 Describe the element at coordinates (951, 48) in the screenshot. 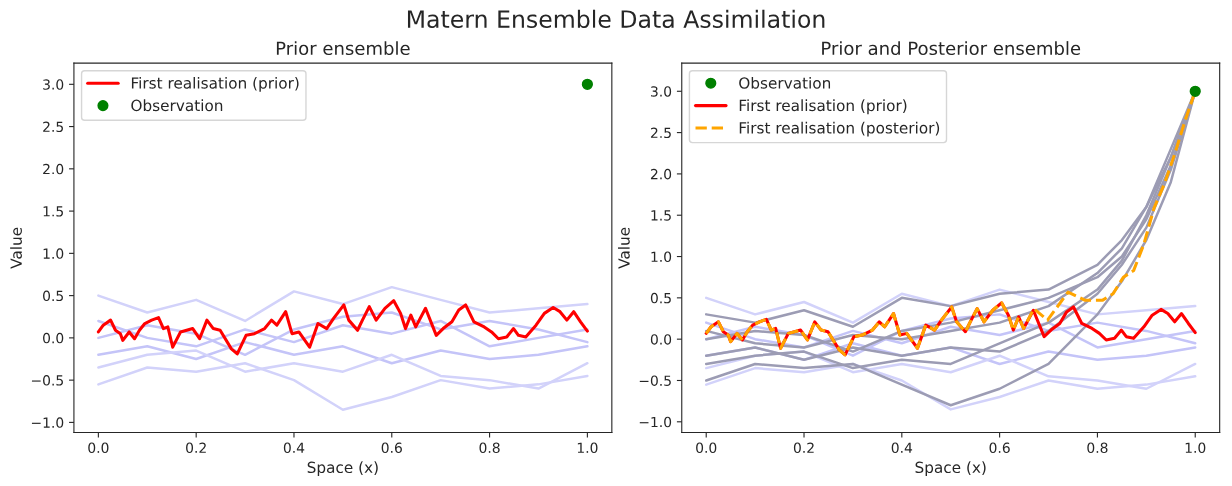

I see `chart-title: Prior and Posterior ensemble` at that location.